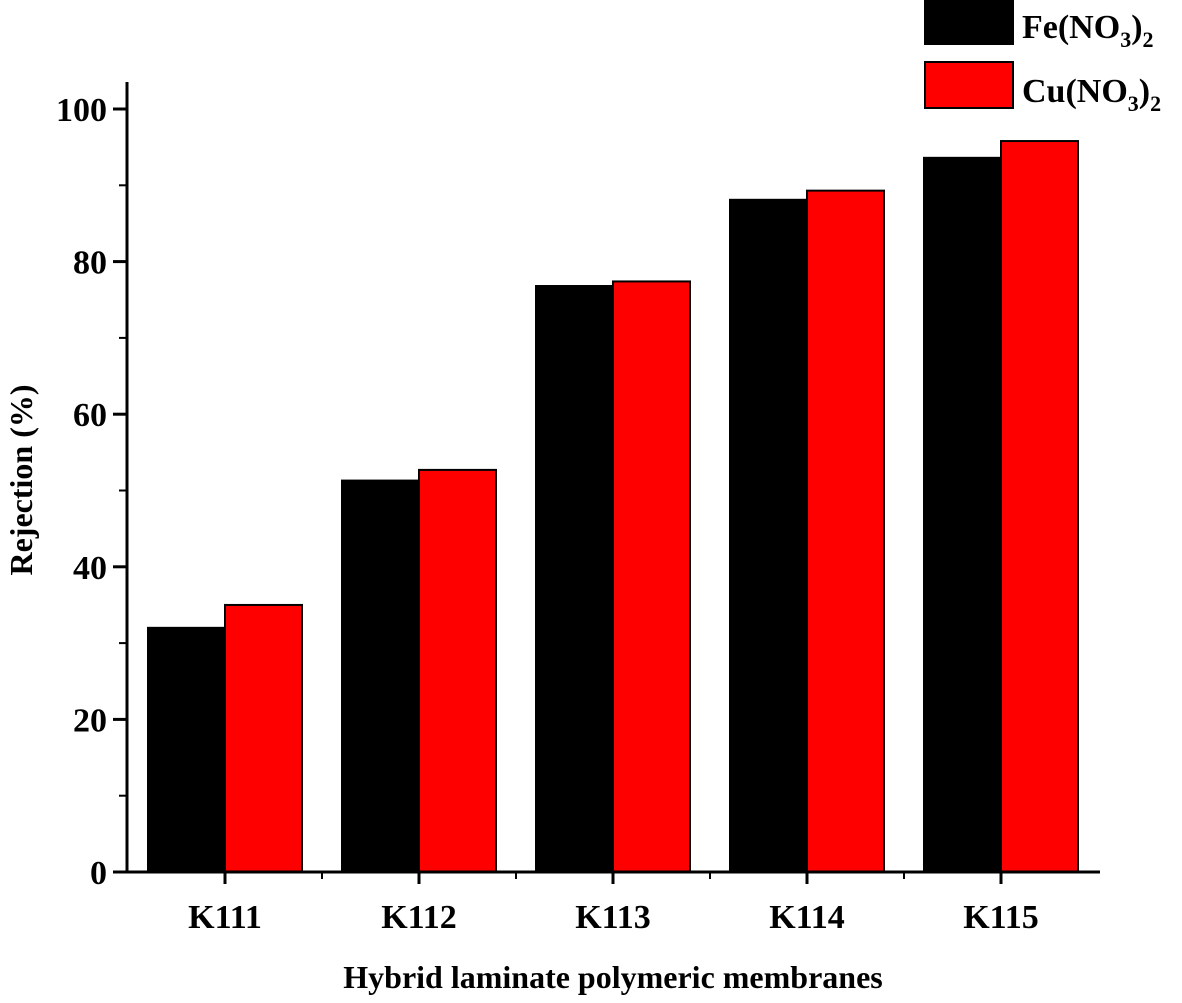 This screenshot has height=1003, width=1182. Describe the element at coordinates (1091, 94) in the screenshot. I see `legend-label-cu: Cu(NO3)2` at that location.